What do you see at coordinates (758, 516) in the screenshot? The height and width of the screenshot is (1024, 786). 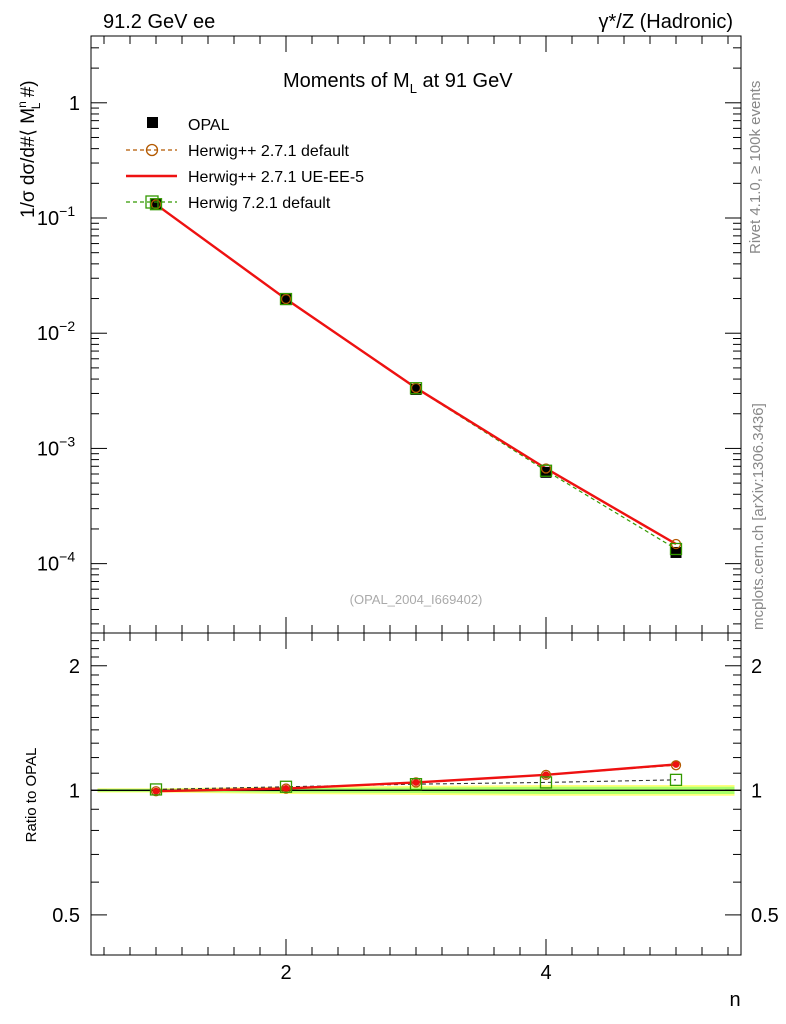 I see `mcplots-label: mcplots.cern.ch [arXiv:1306.3436]` at bounding box center [758, 516].